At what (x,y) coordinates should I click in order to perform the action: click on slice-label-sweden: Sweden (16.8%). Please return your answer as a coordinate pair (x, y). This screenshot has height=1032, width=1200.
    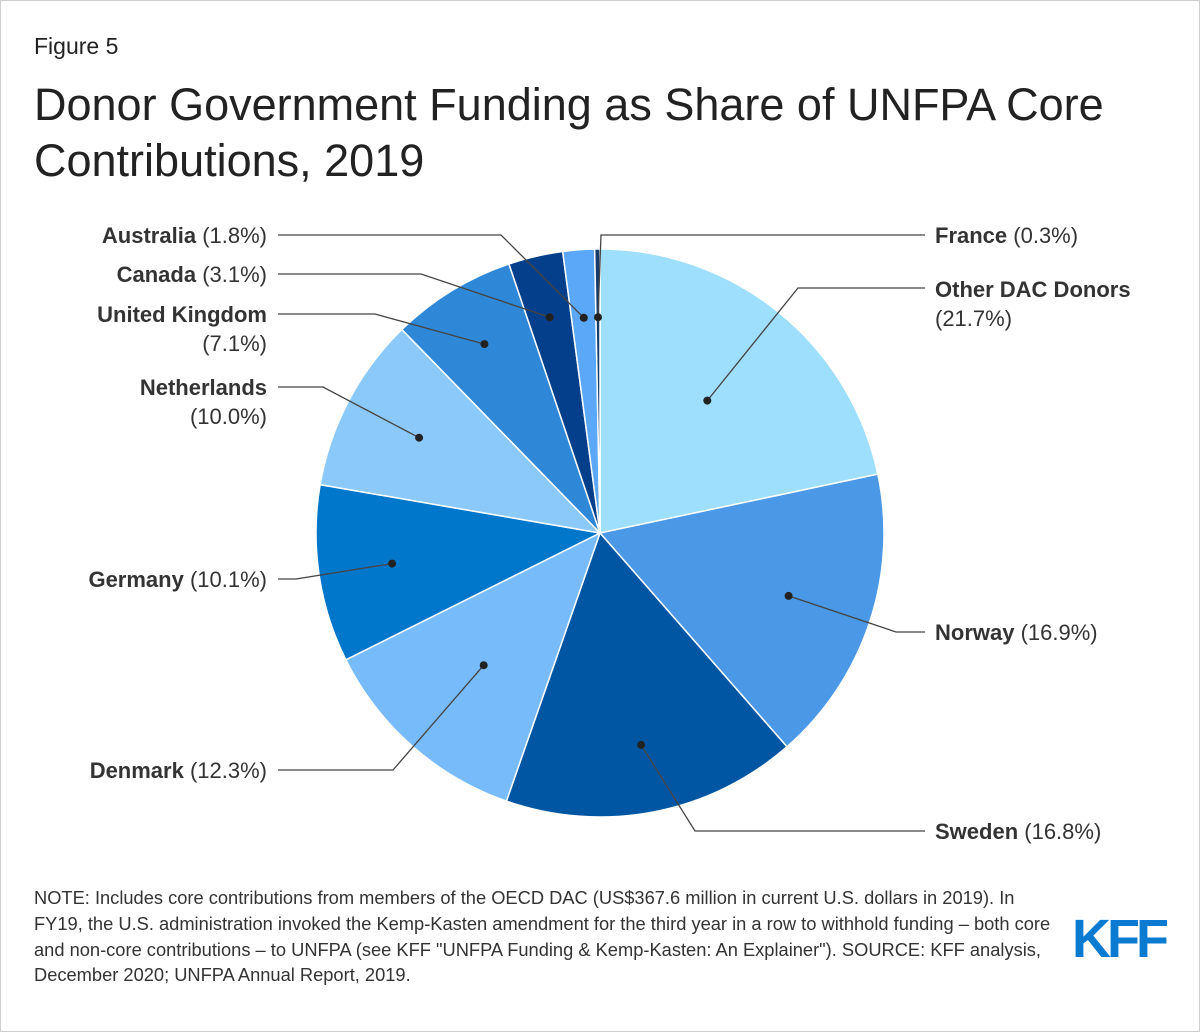
    Looking at the image, I should click on (1018, 831).